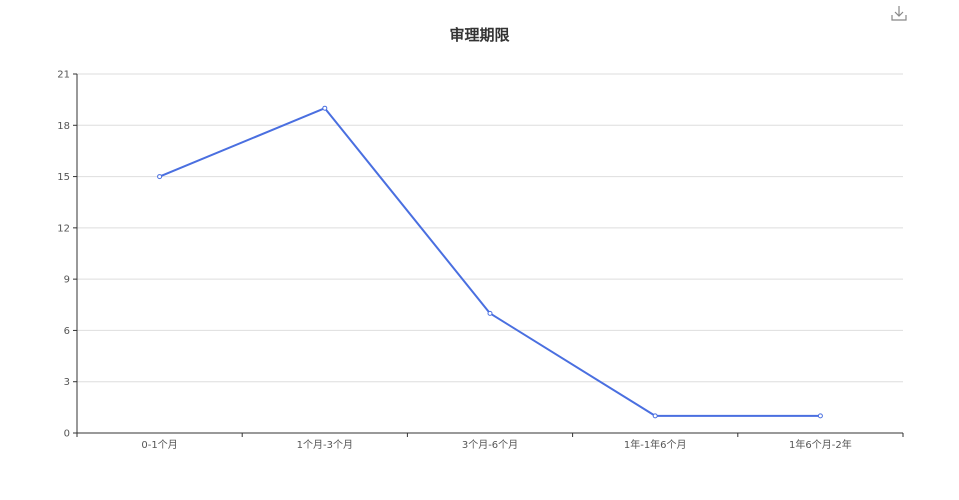 This screenshot has width=959, height=500. What do you see at coordinates (325, 445) in the screenshot?
I see `x-tick-label: 1个月-3个月` at bounding box center [325, 445].